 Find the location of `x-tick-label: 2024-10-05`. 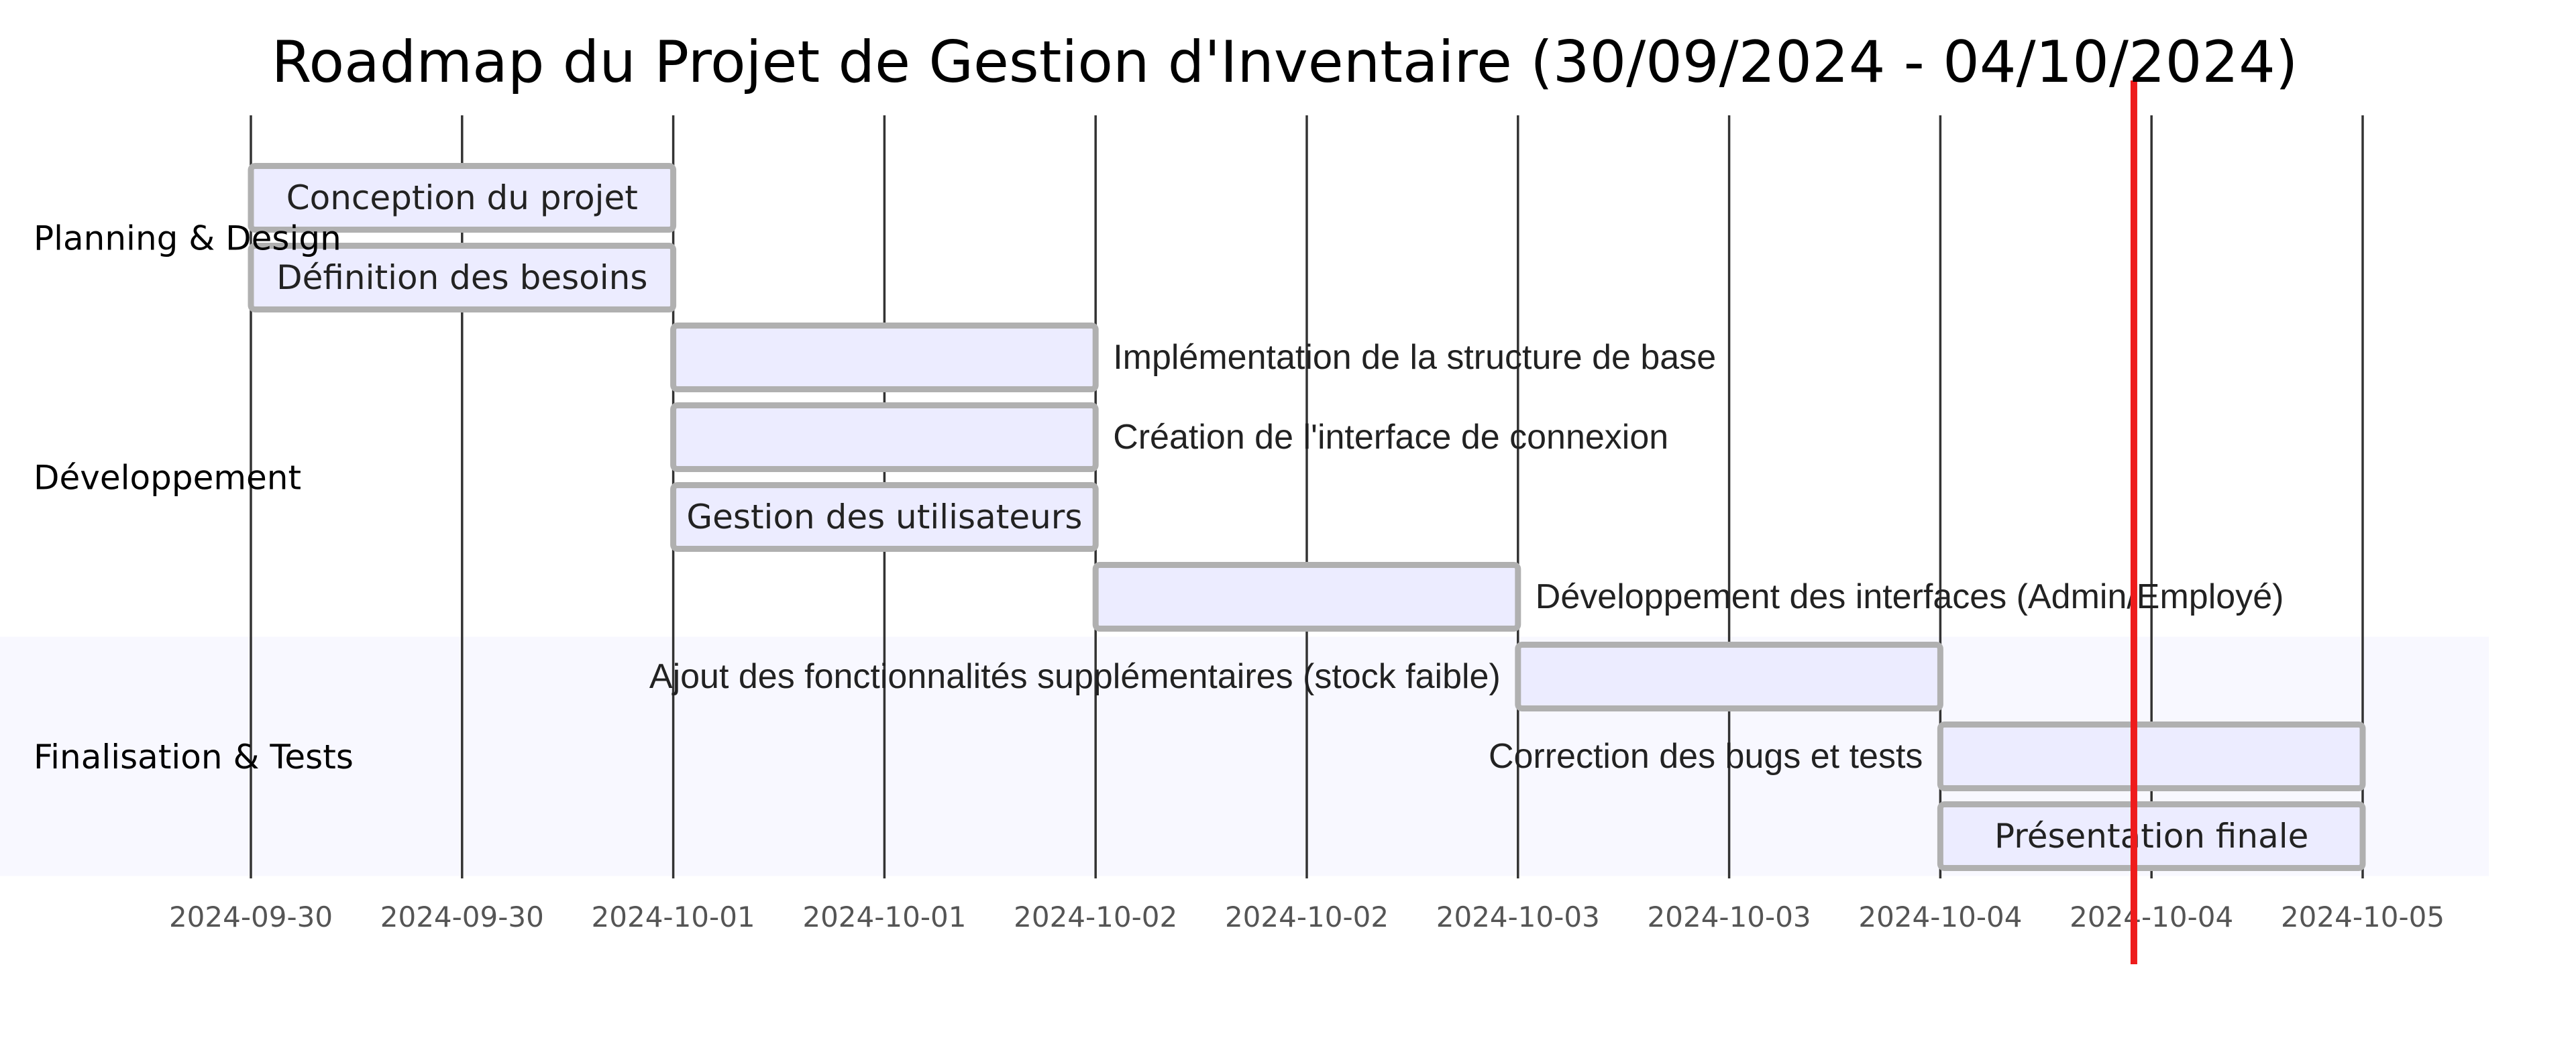

x-tick-label: 2024-10-05 is located at coordinates (2363, 917).